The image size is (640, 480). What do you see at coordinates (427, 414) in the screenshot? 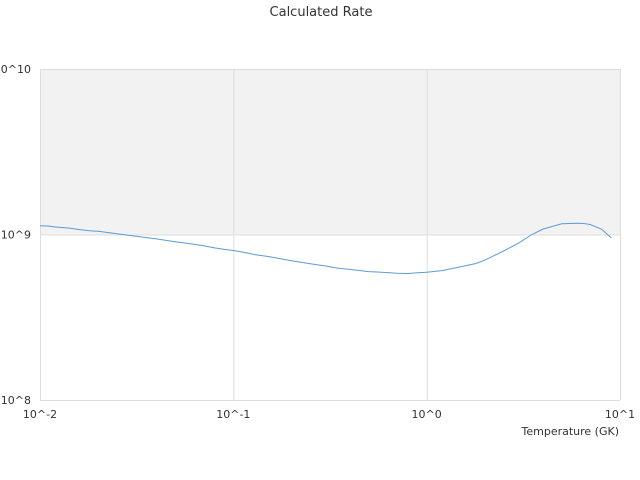
I see `x-tick-label: 10^0` at bounding box center [427, 414].